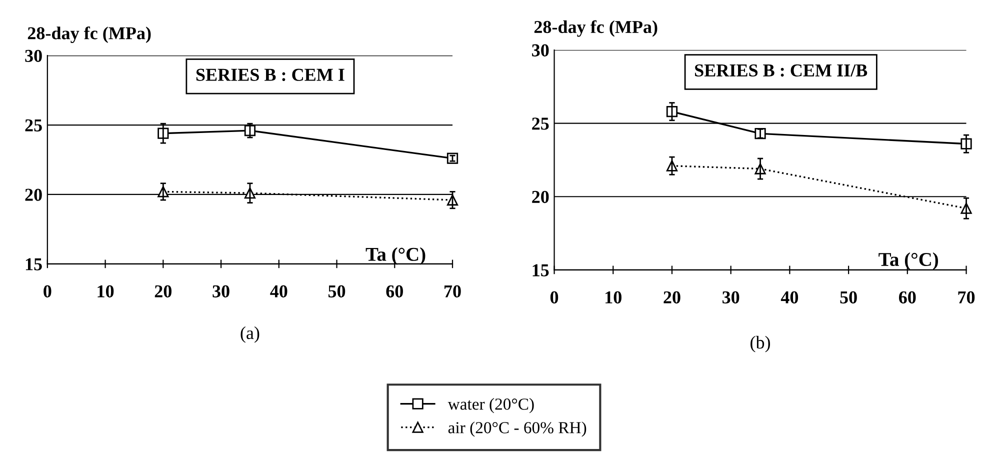 This screenshot has height=463, width=988. I want to click on annotation: SERIES B : CEM I, so click(270, 74).